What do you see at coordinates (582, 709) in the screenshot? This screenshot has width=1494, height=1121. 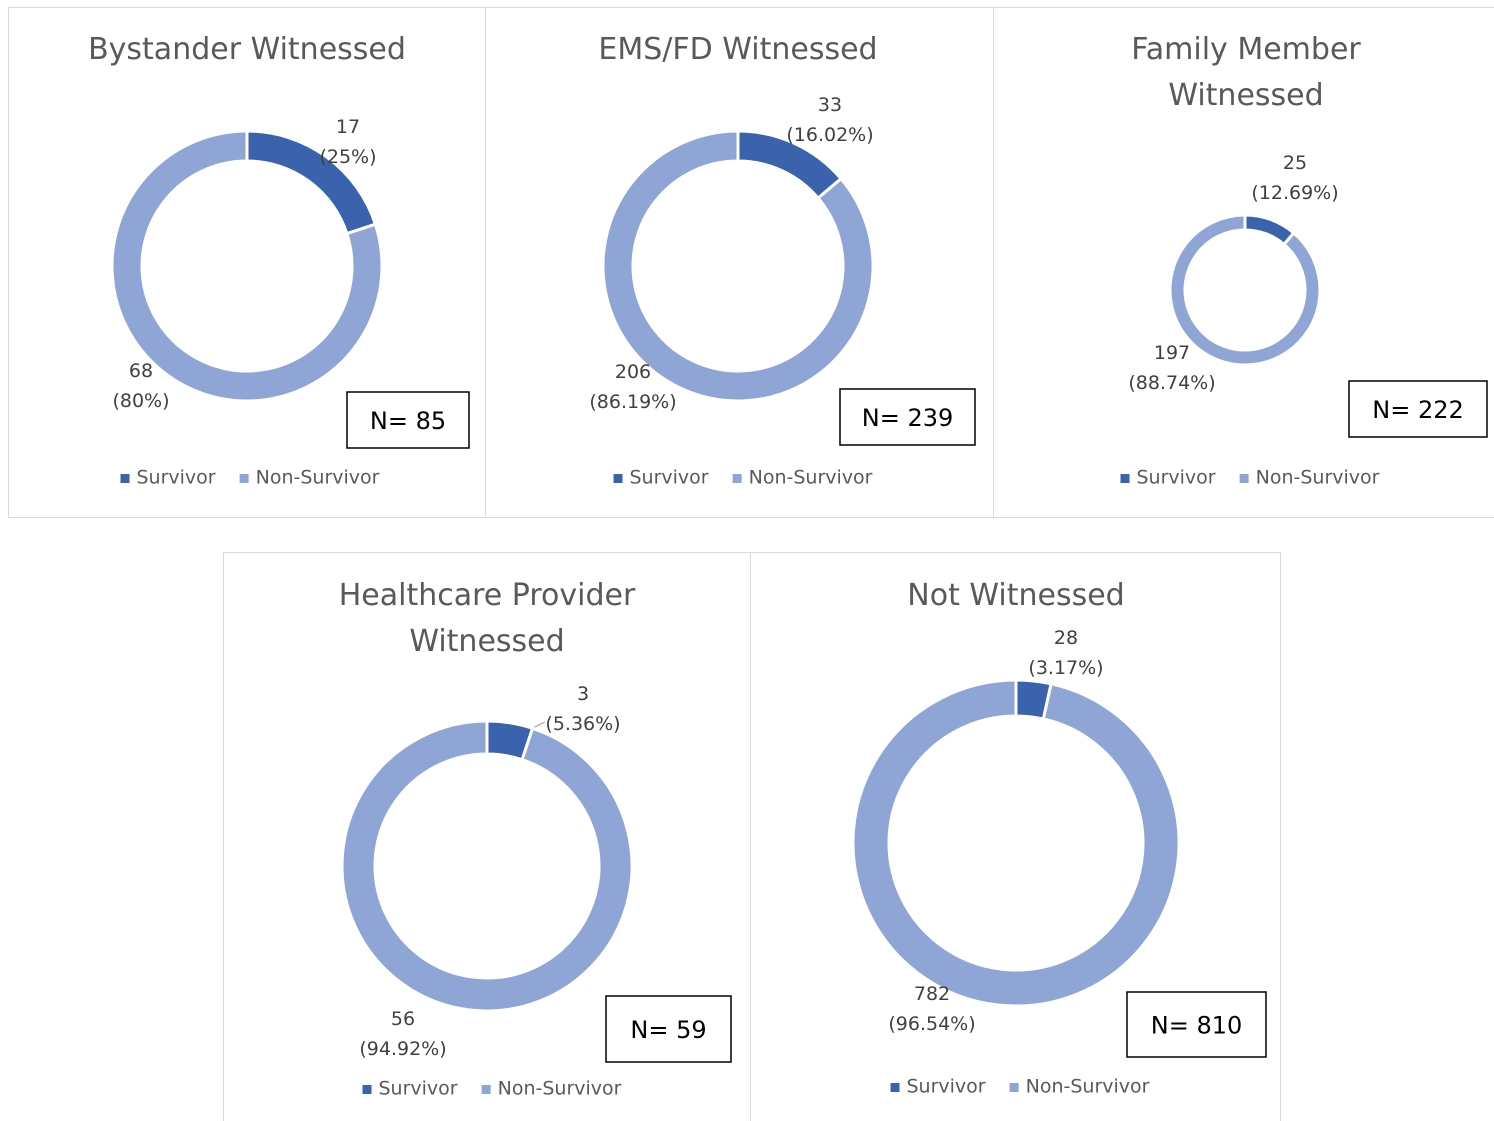 I see `data-label: 3 (5.36%)` at bounding box center [582, 709].